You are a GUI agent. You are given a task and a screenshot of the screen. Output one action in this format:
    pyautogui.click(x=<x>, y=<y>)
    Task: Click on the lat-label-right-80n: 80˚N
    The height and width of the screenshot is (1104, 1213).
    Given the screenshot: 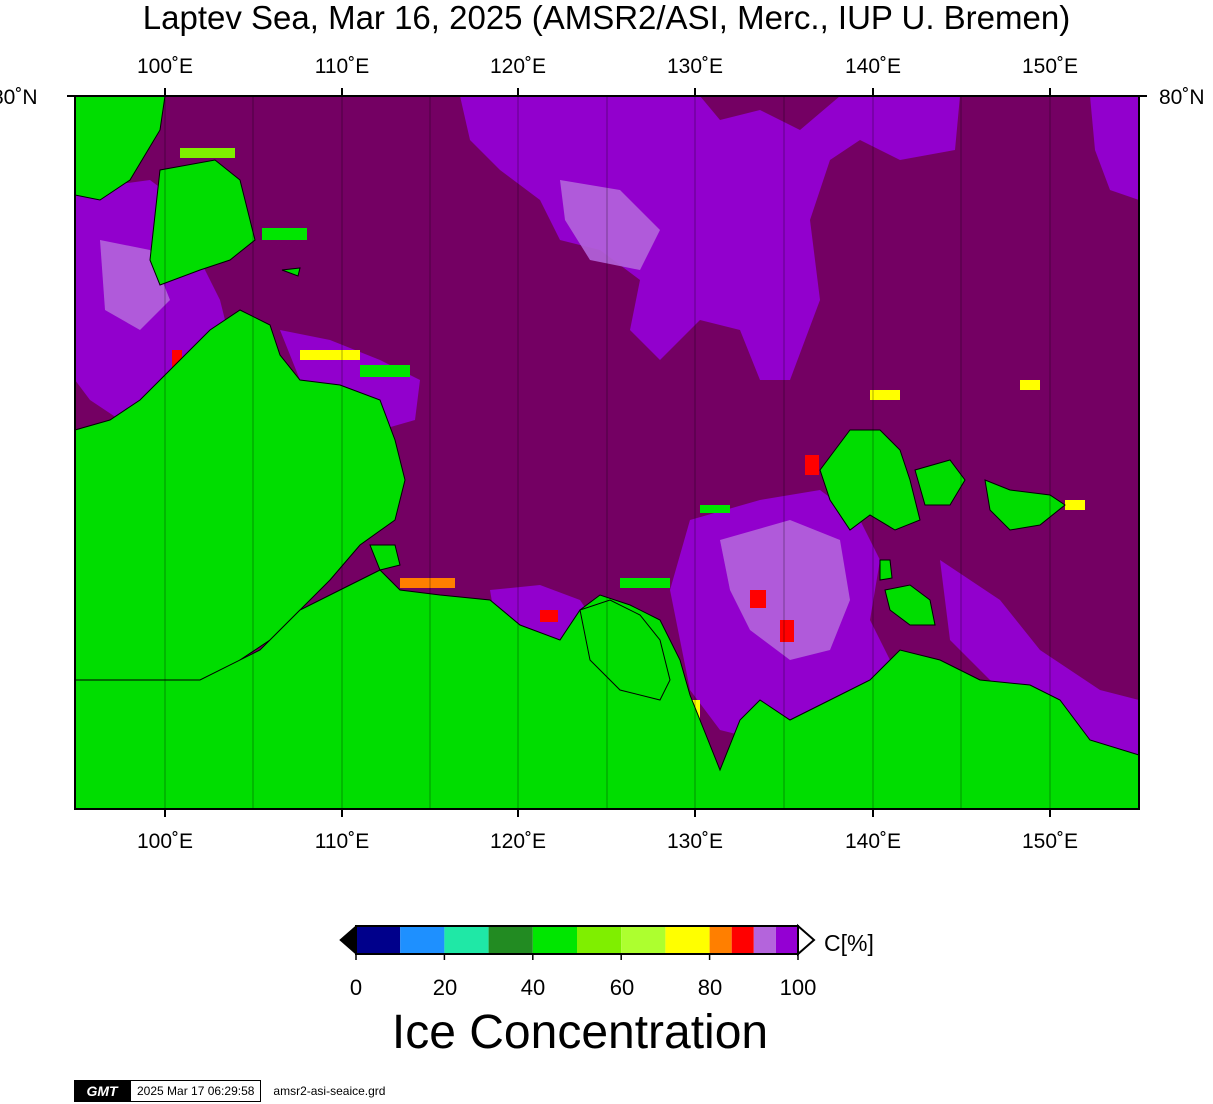 What is the action you would take?
    pyautogui.click(x=1182, y=97)
    